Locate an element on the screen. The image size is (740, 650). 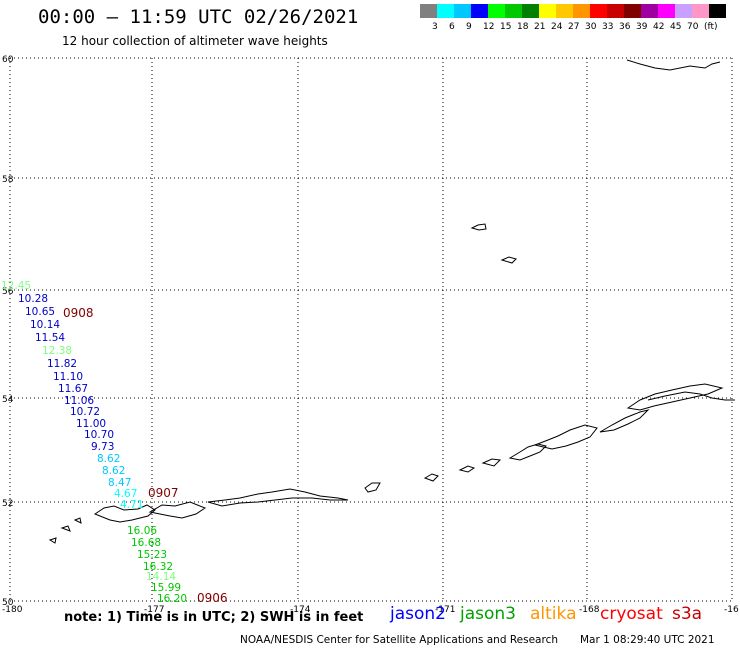
legend-label: 21 is located at coordinates (540, 27).